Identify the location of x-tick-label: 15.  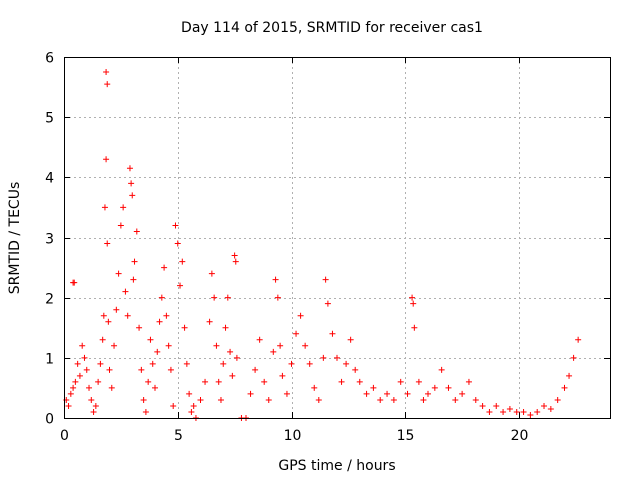
(406, 436).